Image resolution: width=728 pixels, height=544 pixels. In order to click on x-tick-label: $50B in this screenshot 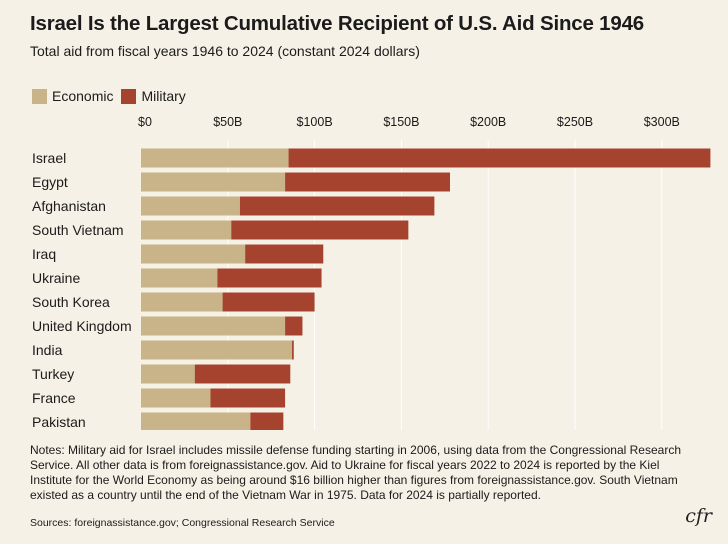, I will do `click(227, 122)`.